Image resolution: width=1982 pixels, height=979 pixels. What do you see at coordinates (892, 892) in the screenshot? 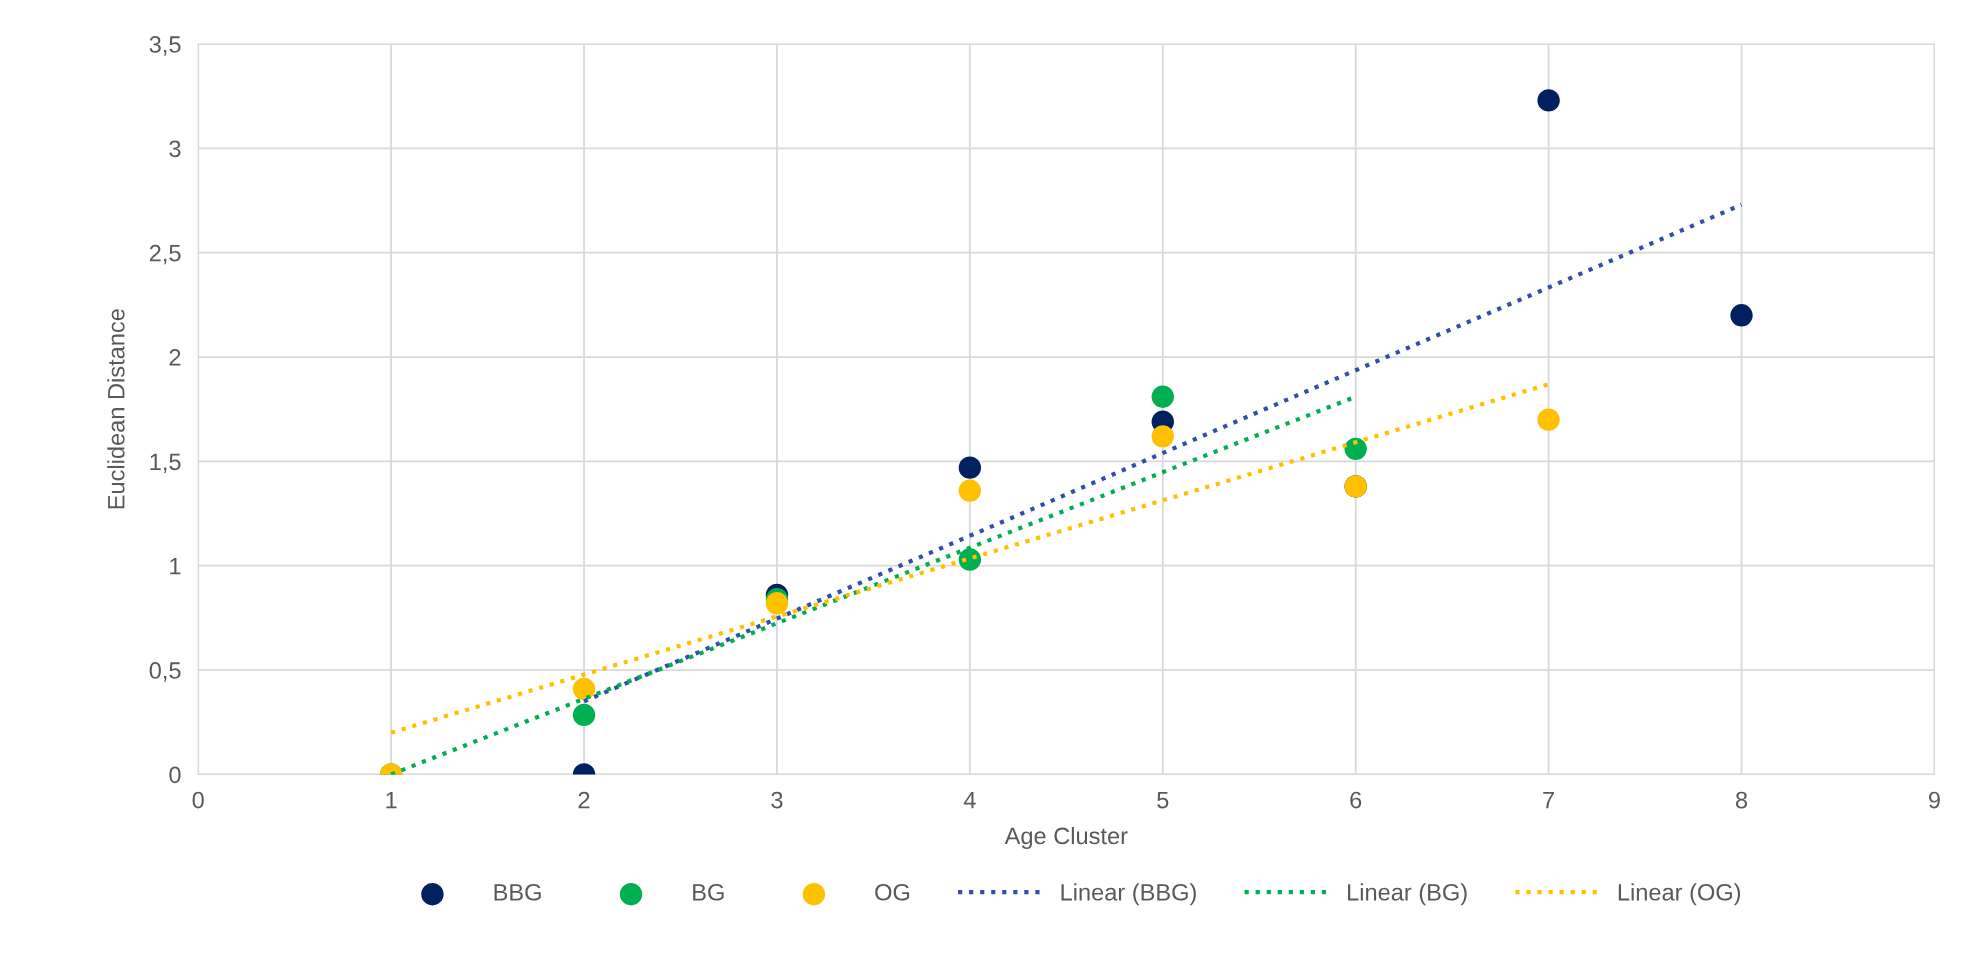
I see `legend-label: OG` at bounding box center [892, 892].